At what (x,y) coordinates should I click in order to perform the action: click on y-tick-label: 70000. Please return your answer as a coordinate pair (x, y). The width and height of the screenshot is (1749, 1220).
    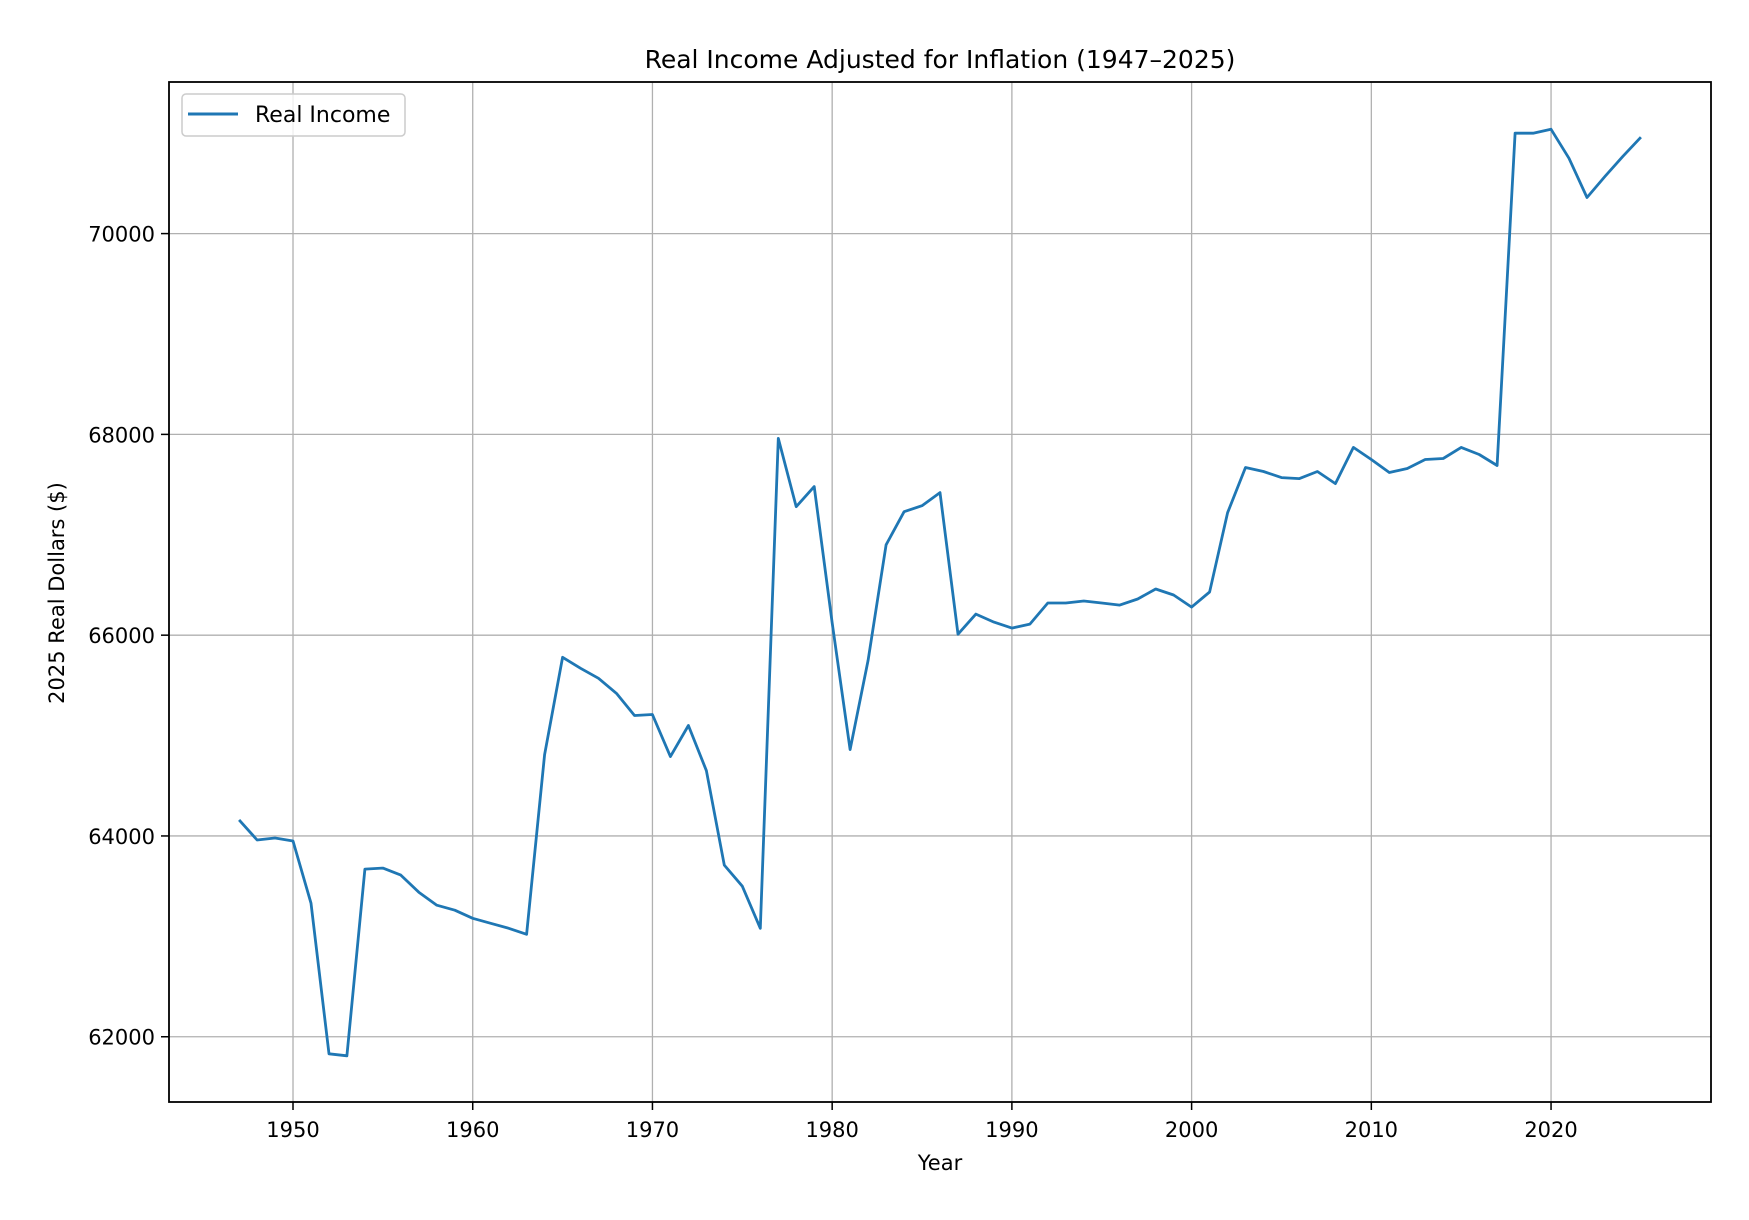
    Looking at the image, I should click on (121, 235).